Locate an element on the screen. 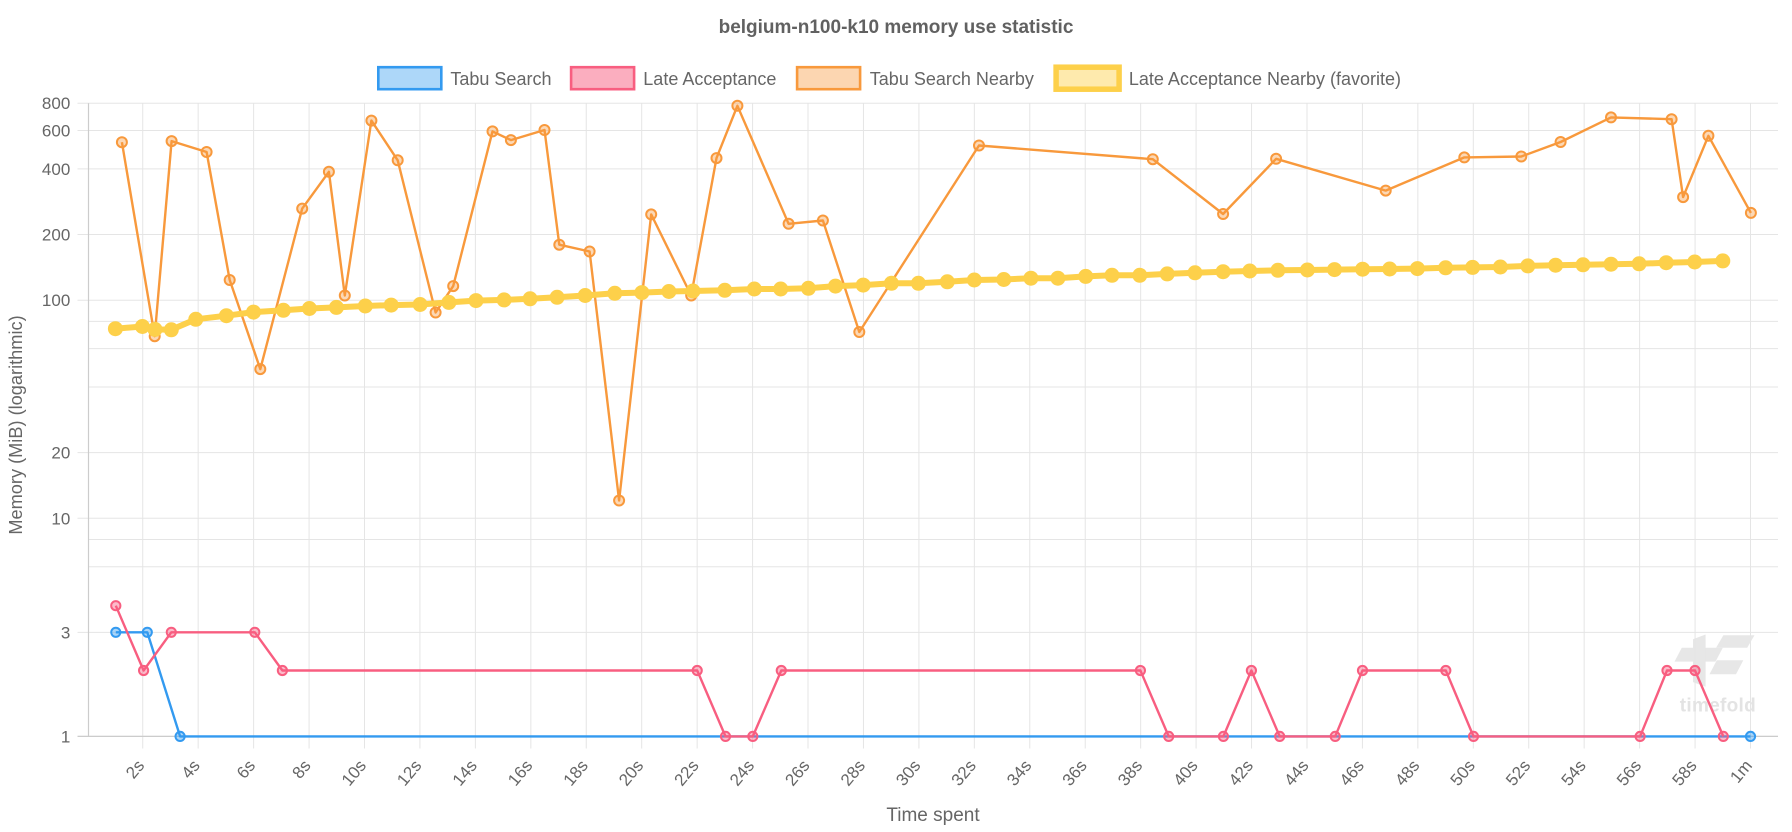 This screenshot has height=832, width=1792. svg-text: 20 is located at coordinates (60, 453).